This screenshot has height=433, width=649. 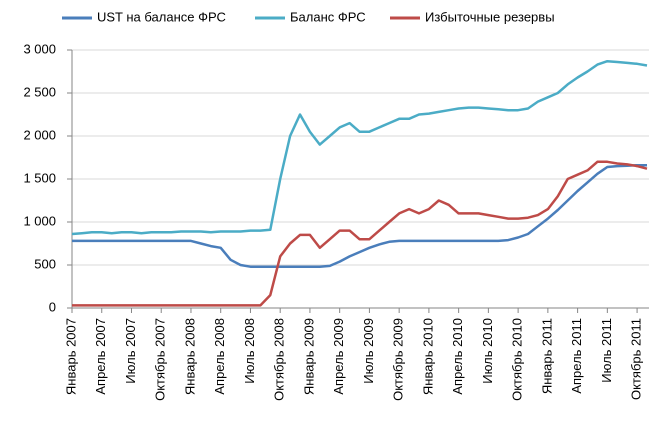 I want to click on x-tick-label: Апрель 2007, so click(x=100, y=356).